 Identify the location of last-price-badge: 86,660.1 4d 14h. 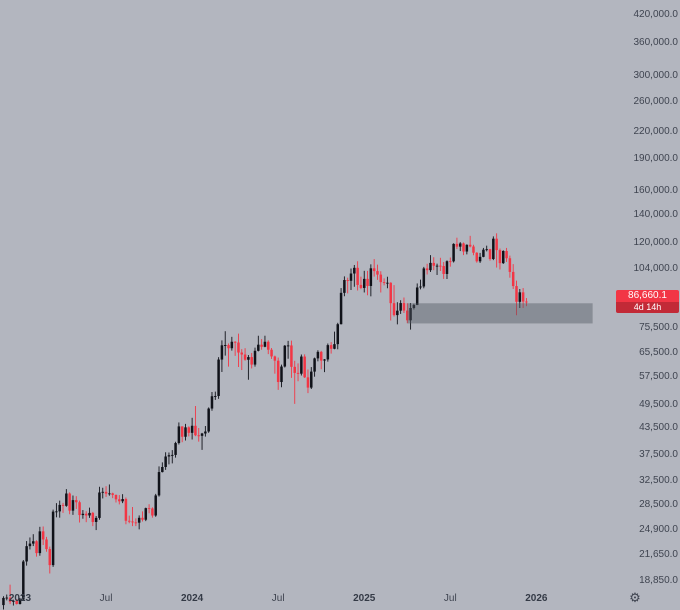
(647, 302).